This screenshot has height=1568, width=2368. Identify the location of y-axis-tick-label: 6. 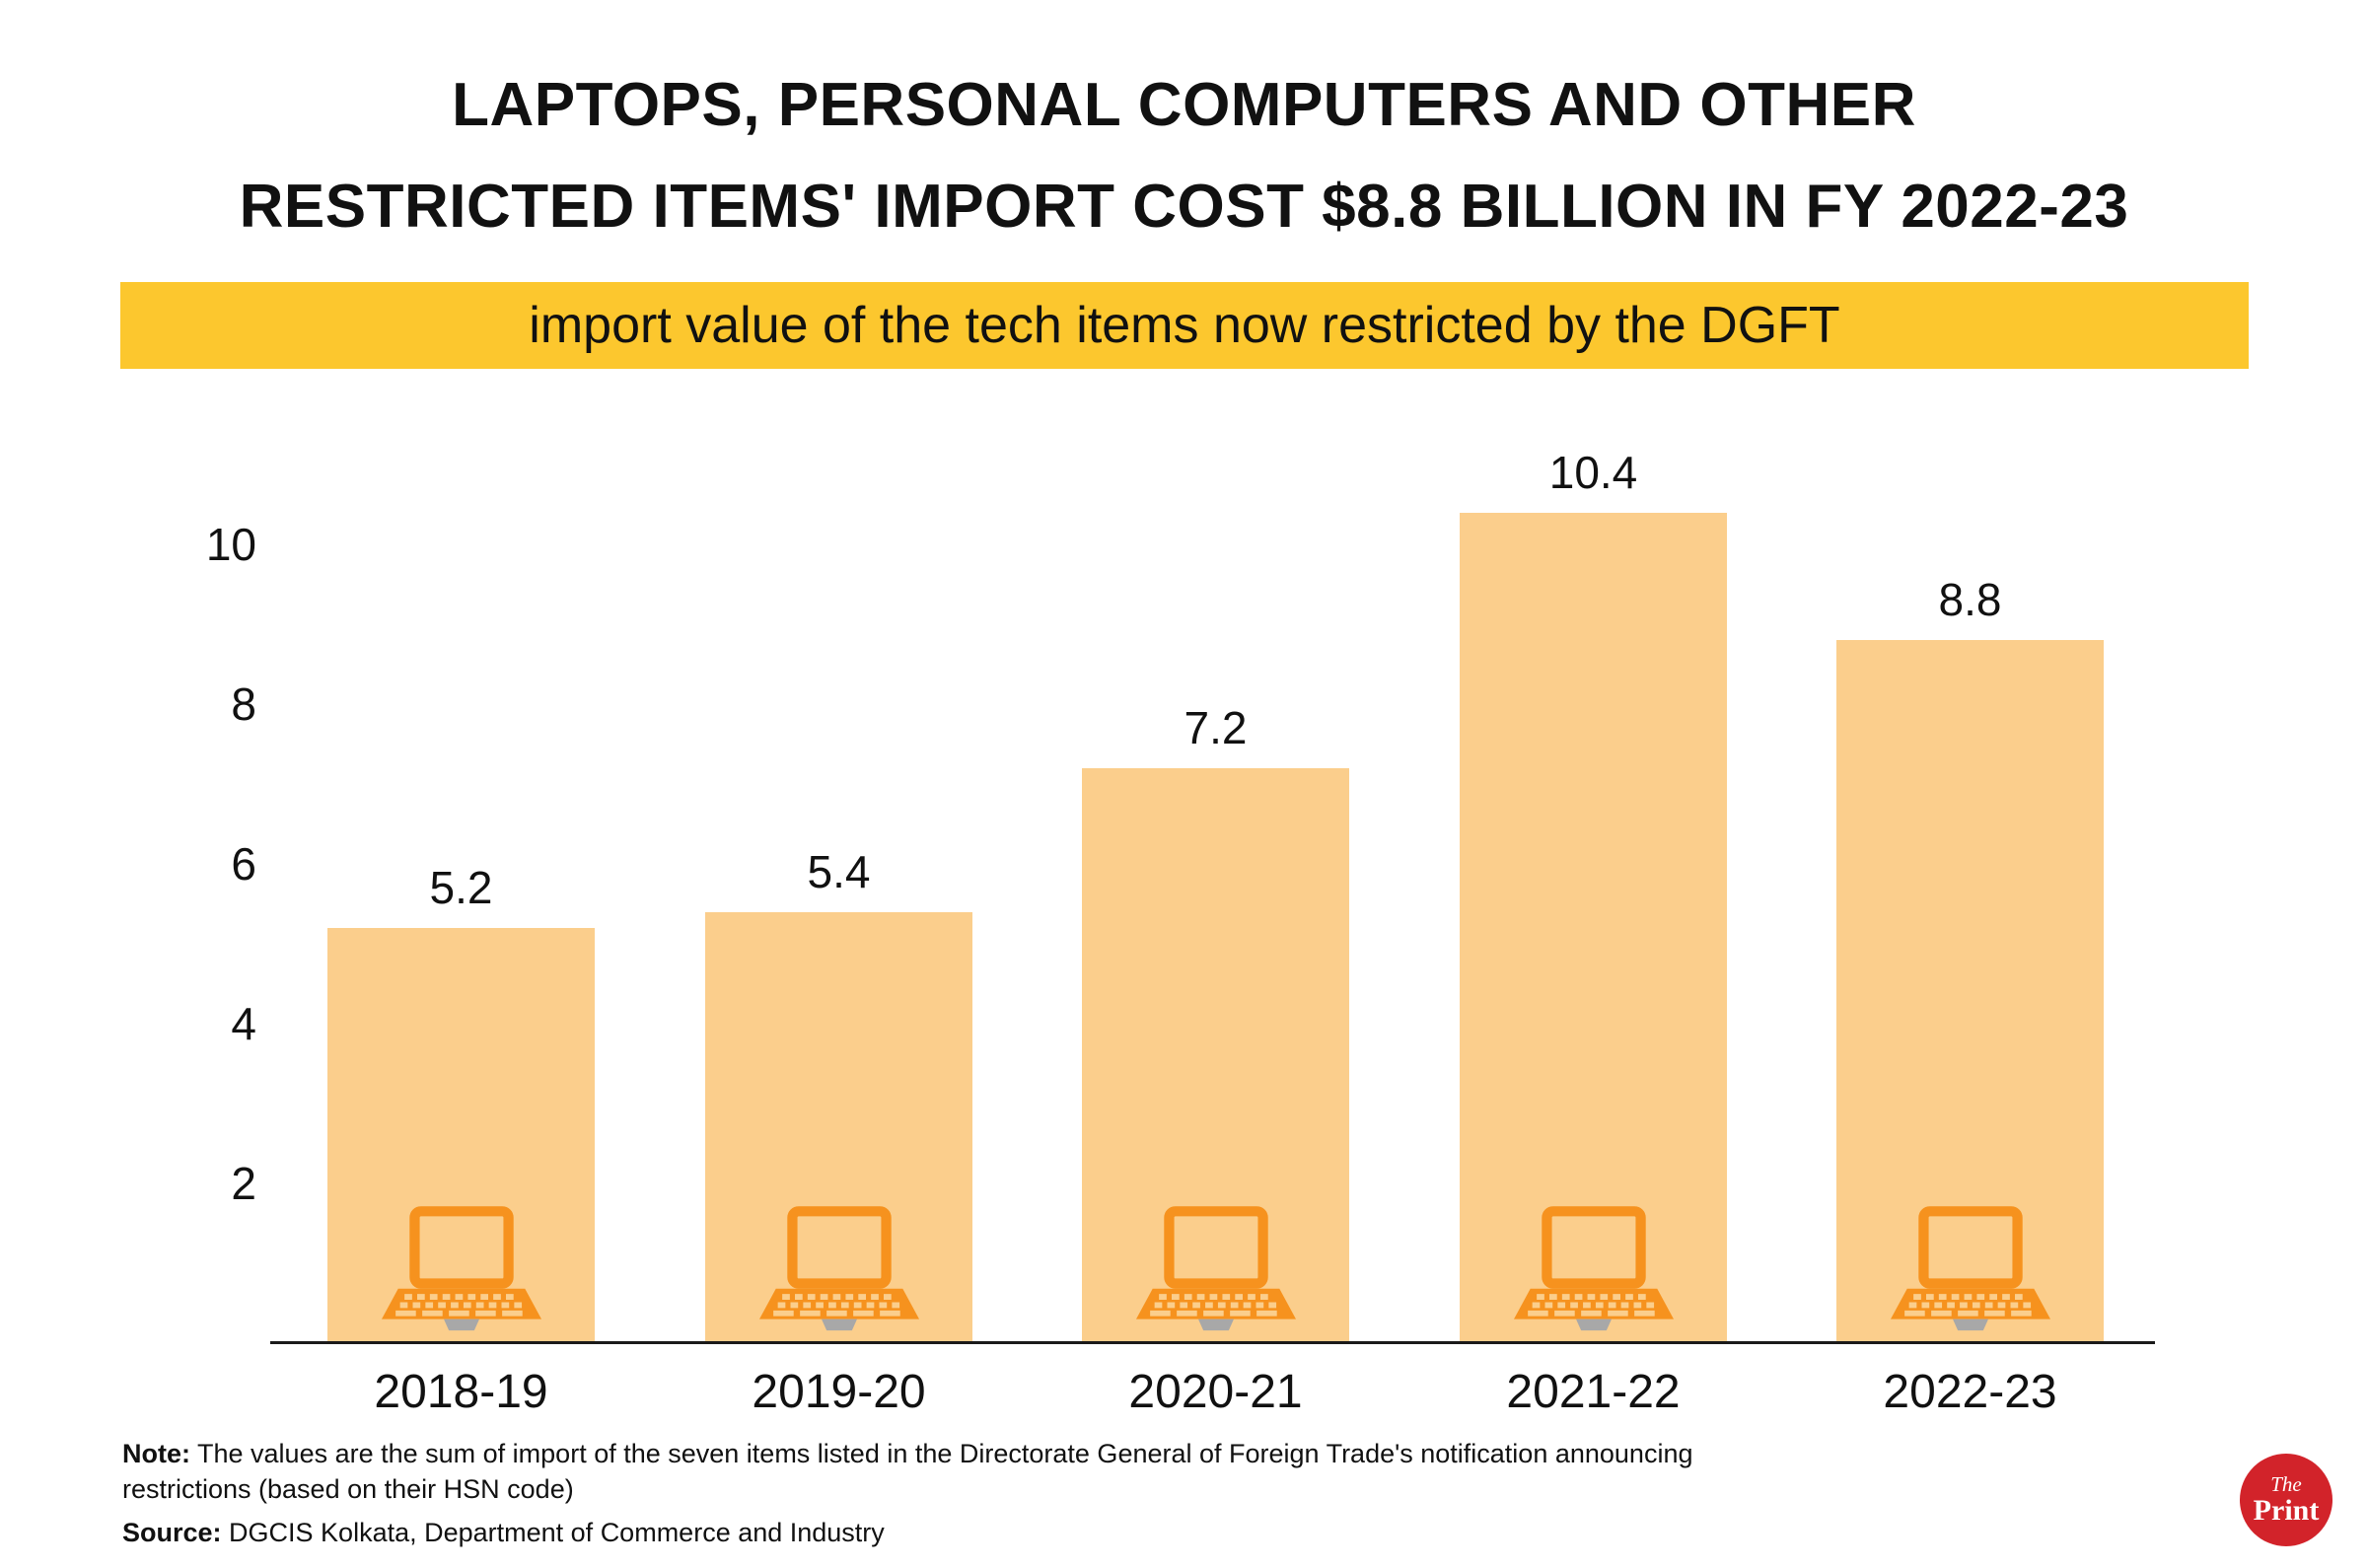
(243, 864).